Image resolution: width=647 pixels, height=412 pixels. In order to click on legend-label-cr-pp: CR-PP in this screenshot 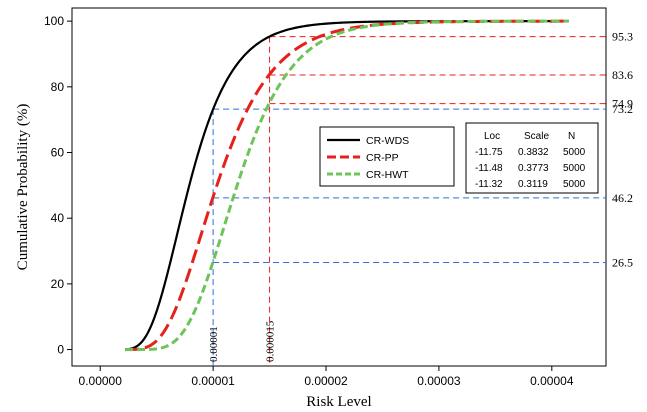, I will do `click(382, 158)`.